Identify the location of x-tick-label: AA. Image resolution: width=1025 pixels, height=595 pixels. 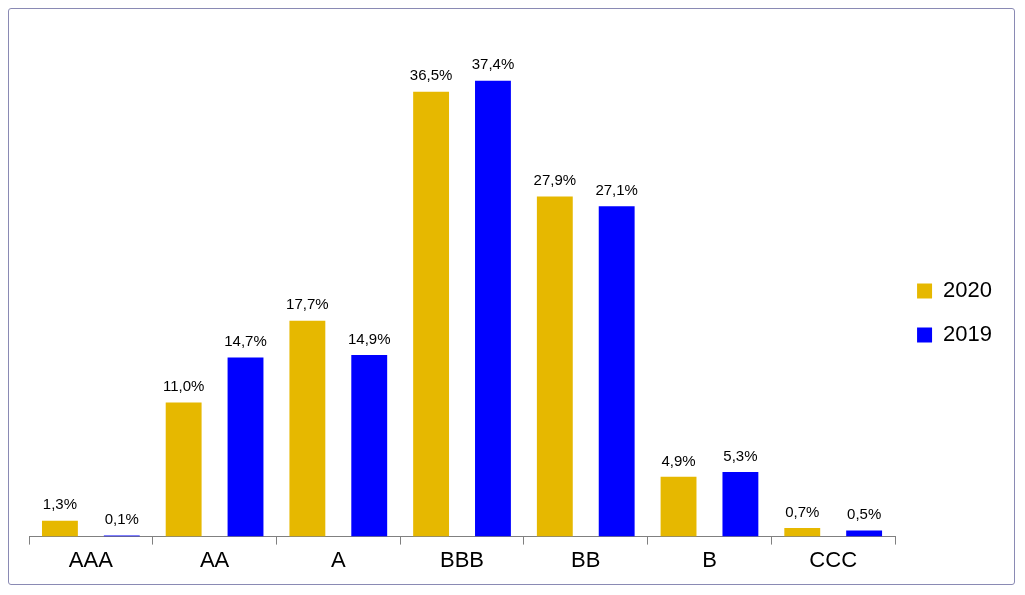
(214, 559).